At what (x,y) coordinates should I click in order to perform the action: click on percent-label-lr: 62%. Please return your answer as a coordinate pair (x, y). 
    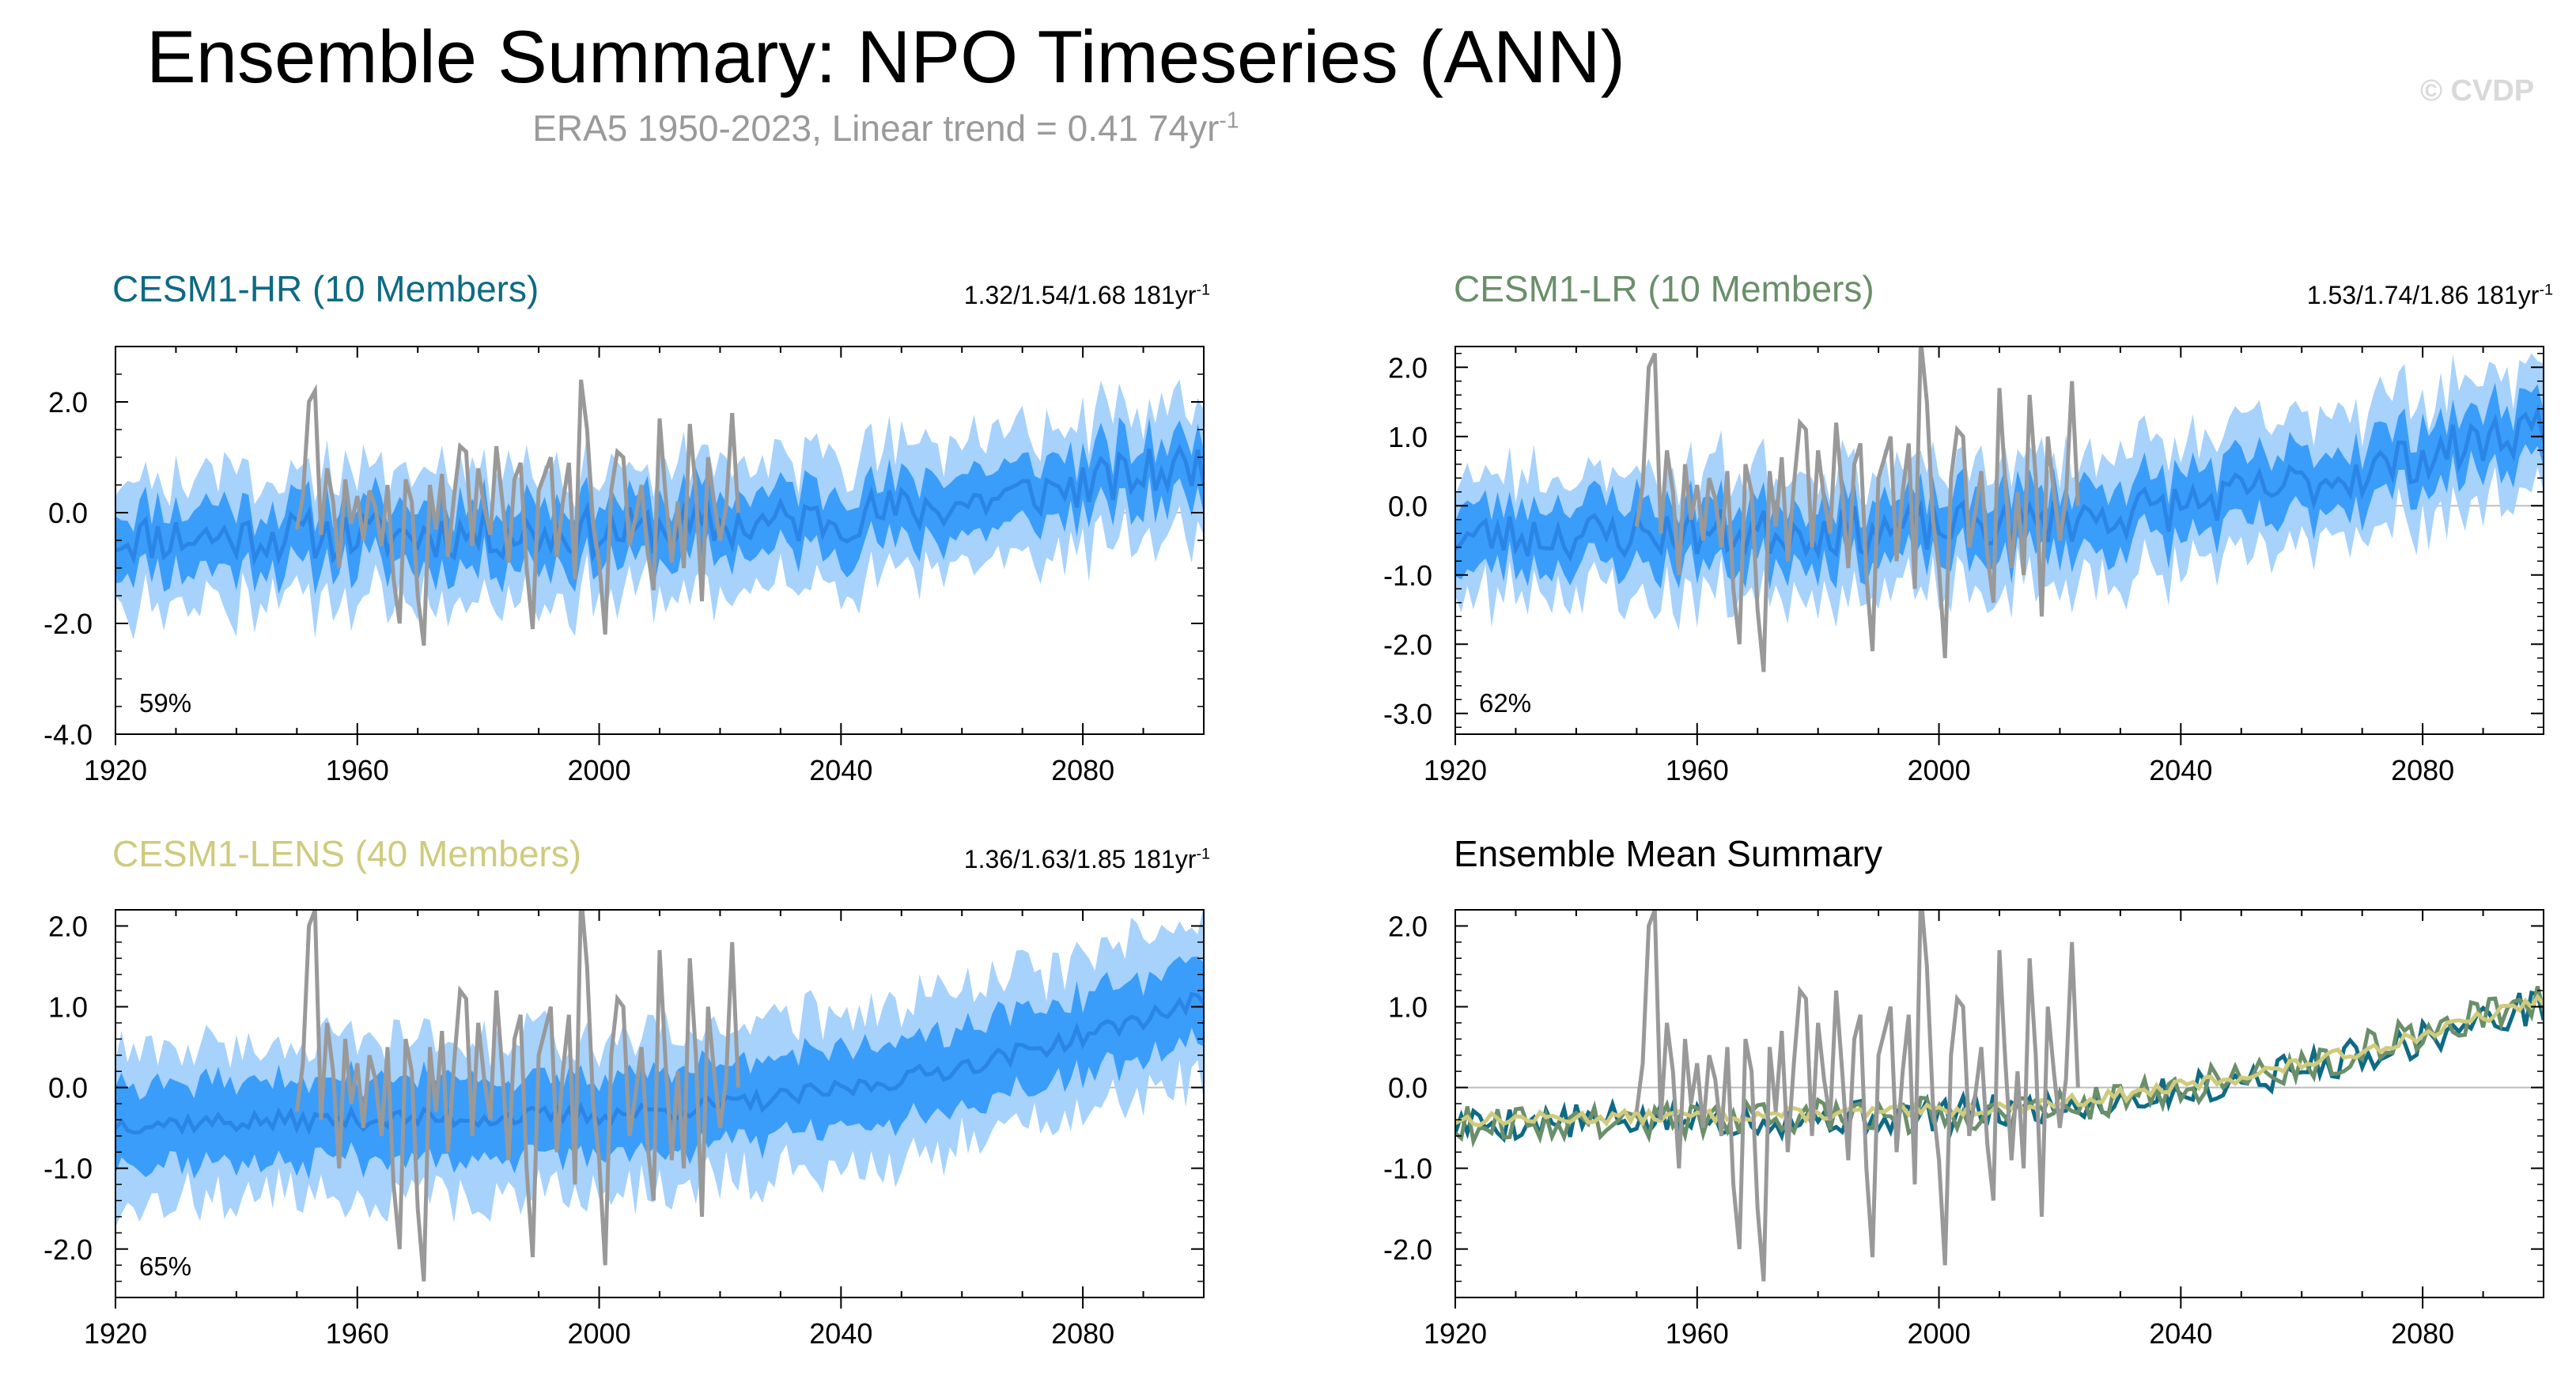
    Looking at the image, I should click on (1505, 703).